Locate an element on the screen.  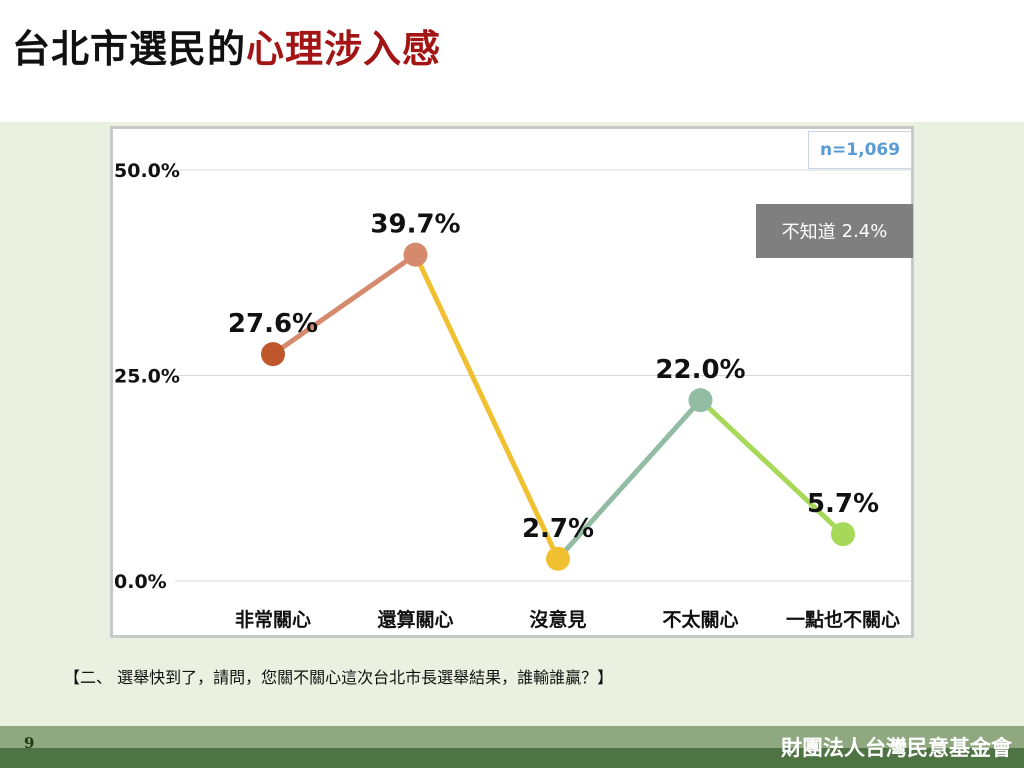
data-label: 2.7% is located at coordinates (558, 529).